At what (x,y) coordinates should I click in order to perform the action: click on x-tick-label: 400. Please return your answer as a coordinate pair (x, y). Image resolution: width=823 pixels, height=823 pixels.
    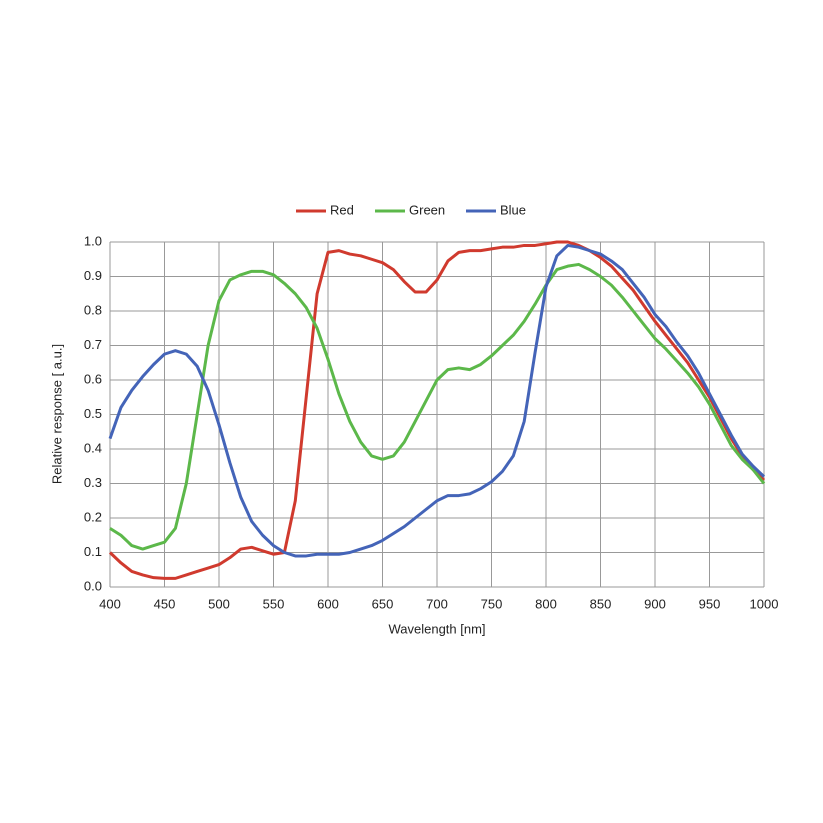
    Looking at the image, I should click on (110, 603).